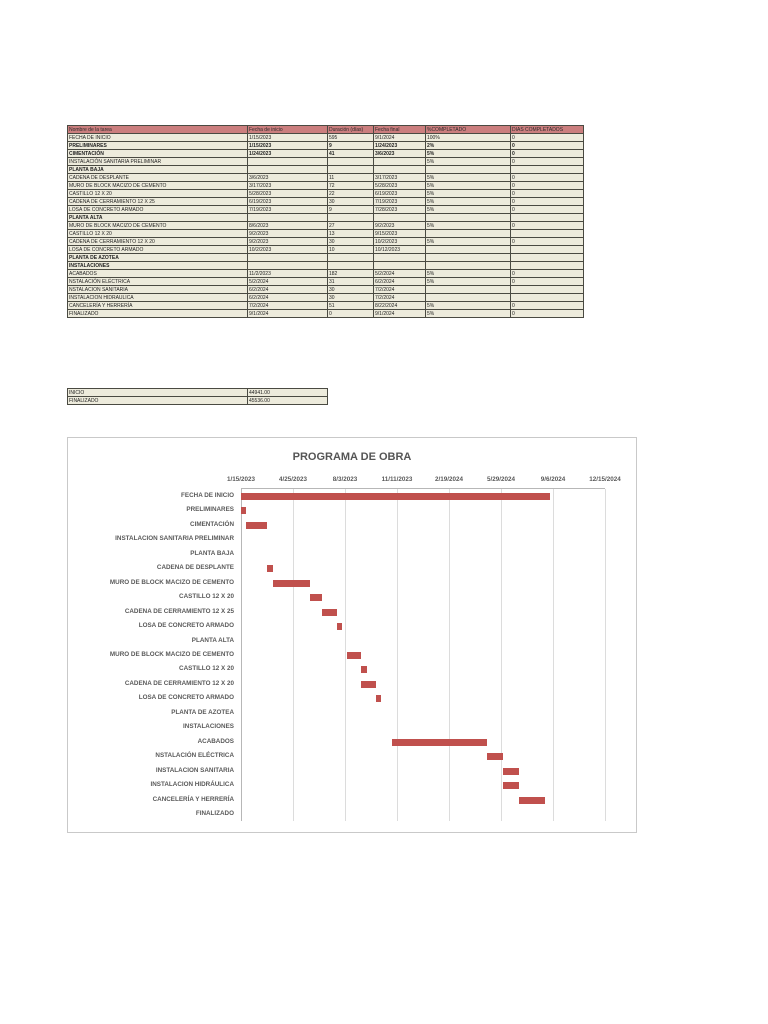 This screenshot has width=768, height=1024. What do you see at coordinates (287, 225) in the screenshot?
I see `task-start-cell: 8/6/2023` at bounding box center [287, 225].